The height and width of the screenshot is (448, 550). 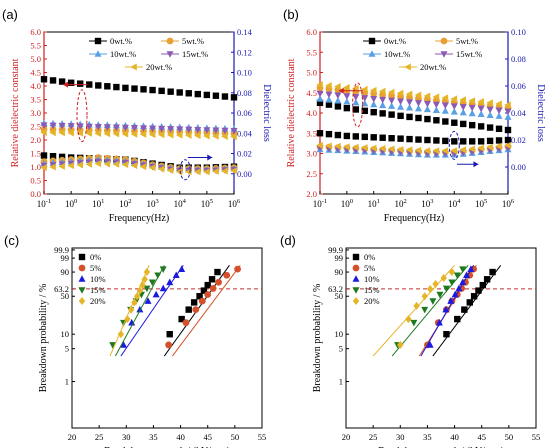 What do you see at coordinates (65, 296) in the screenshot?
I see `y-tick-label: 50` at bounding box center [65, 296].